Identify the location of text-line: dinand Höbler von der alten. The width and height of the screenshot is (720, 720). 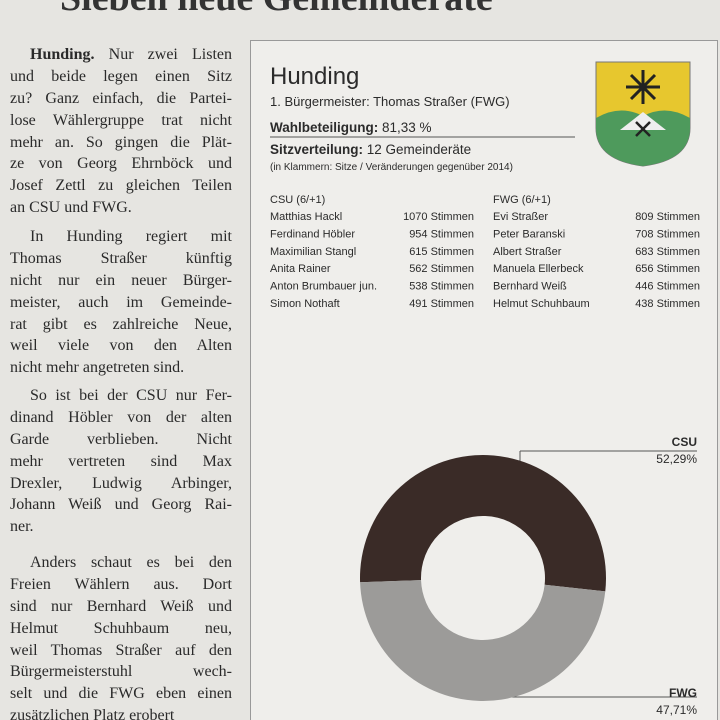
(121, 417).